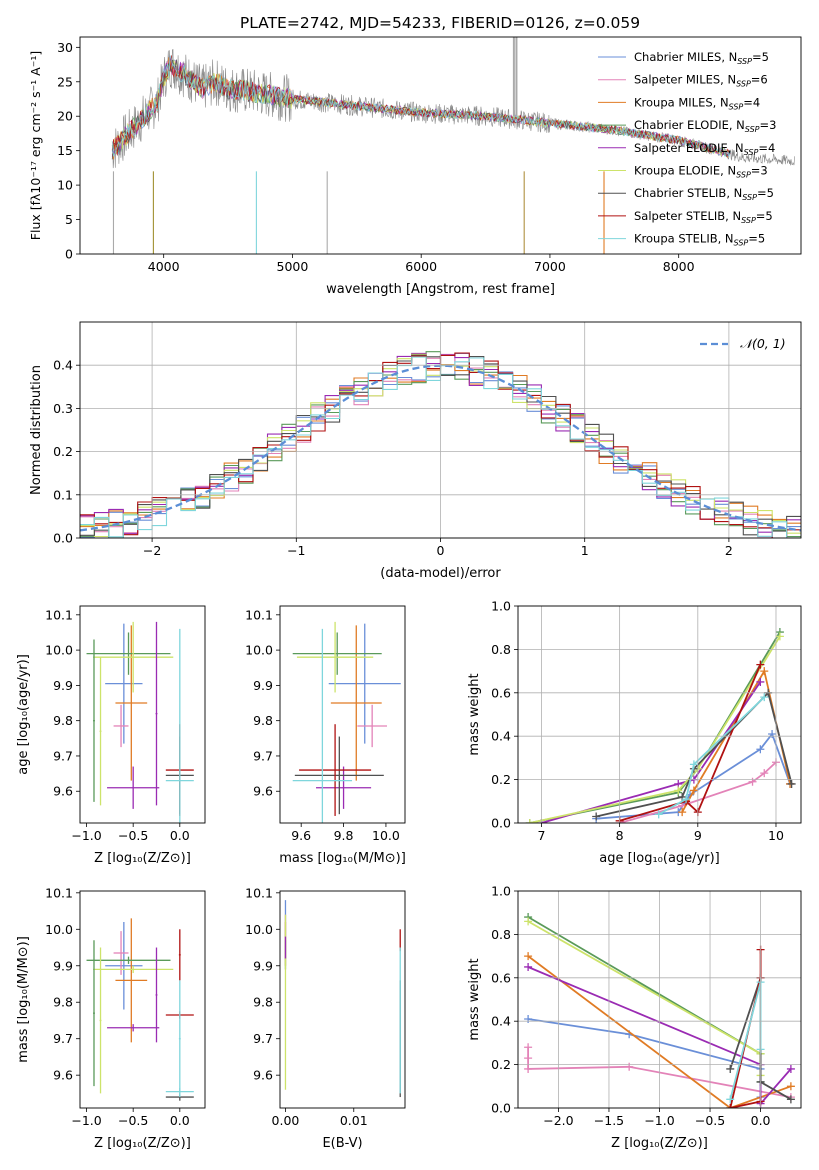 This screenshot has height=1170, width=819. Describe the element at coordinates (705, 126) in the screenshot. I see `legend-label: Chabrier ELODIE, NSSP=3` at that location.